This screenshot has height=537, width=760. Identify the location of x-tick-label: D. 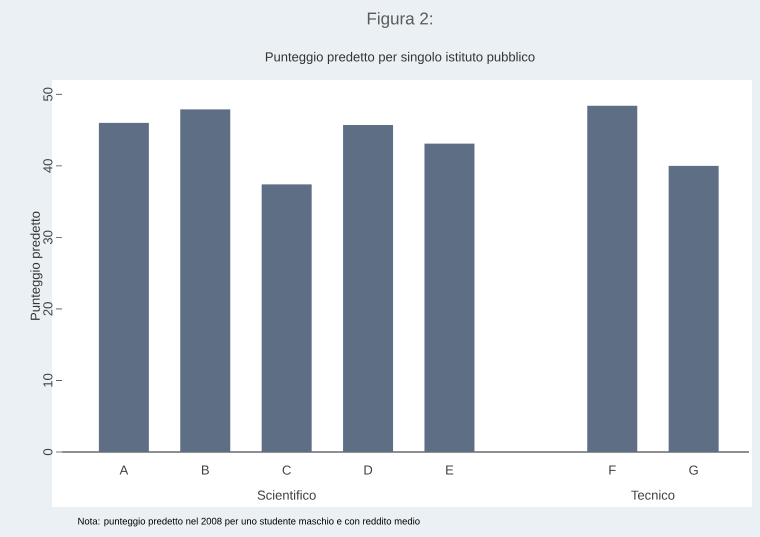
(368, 470).